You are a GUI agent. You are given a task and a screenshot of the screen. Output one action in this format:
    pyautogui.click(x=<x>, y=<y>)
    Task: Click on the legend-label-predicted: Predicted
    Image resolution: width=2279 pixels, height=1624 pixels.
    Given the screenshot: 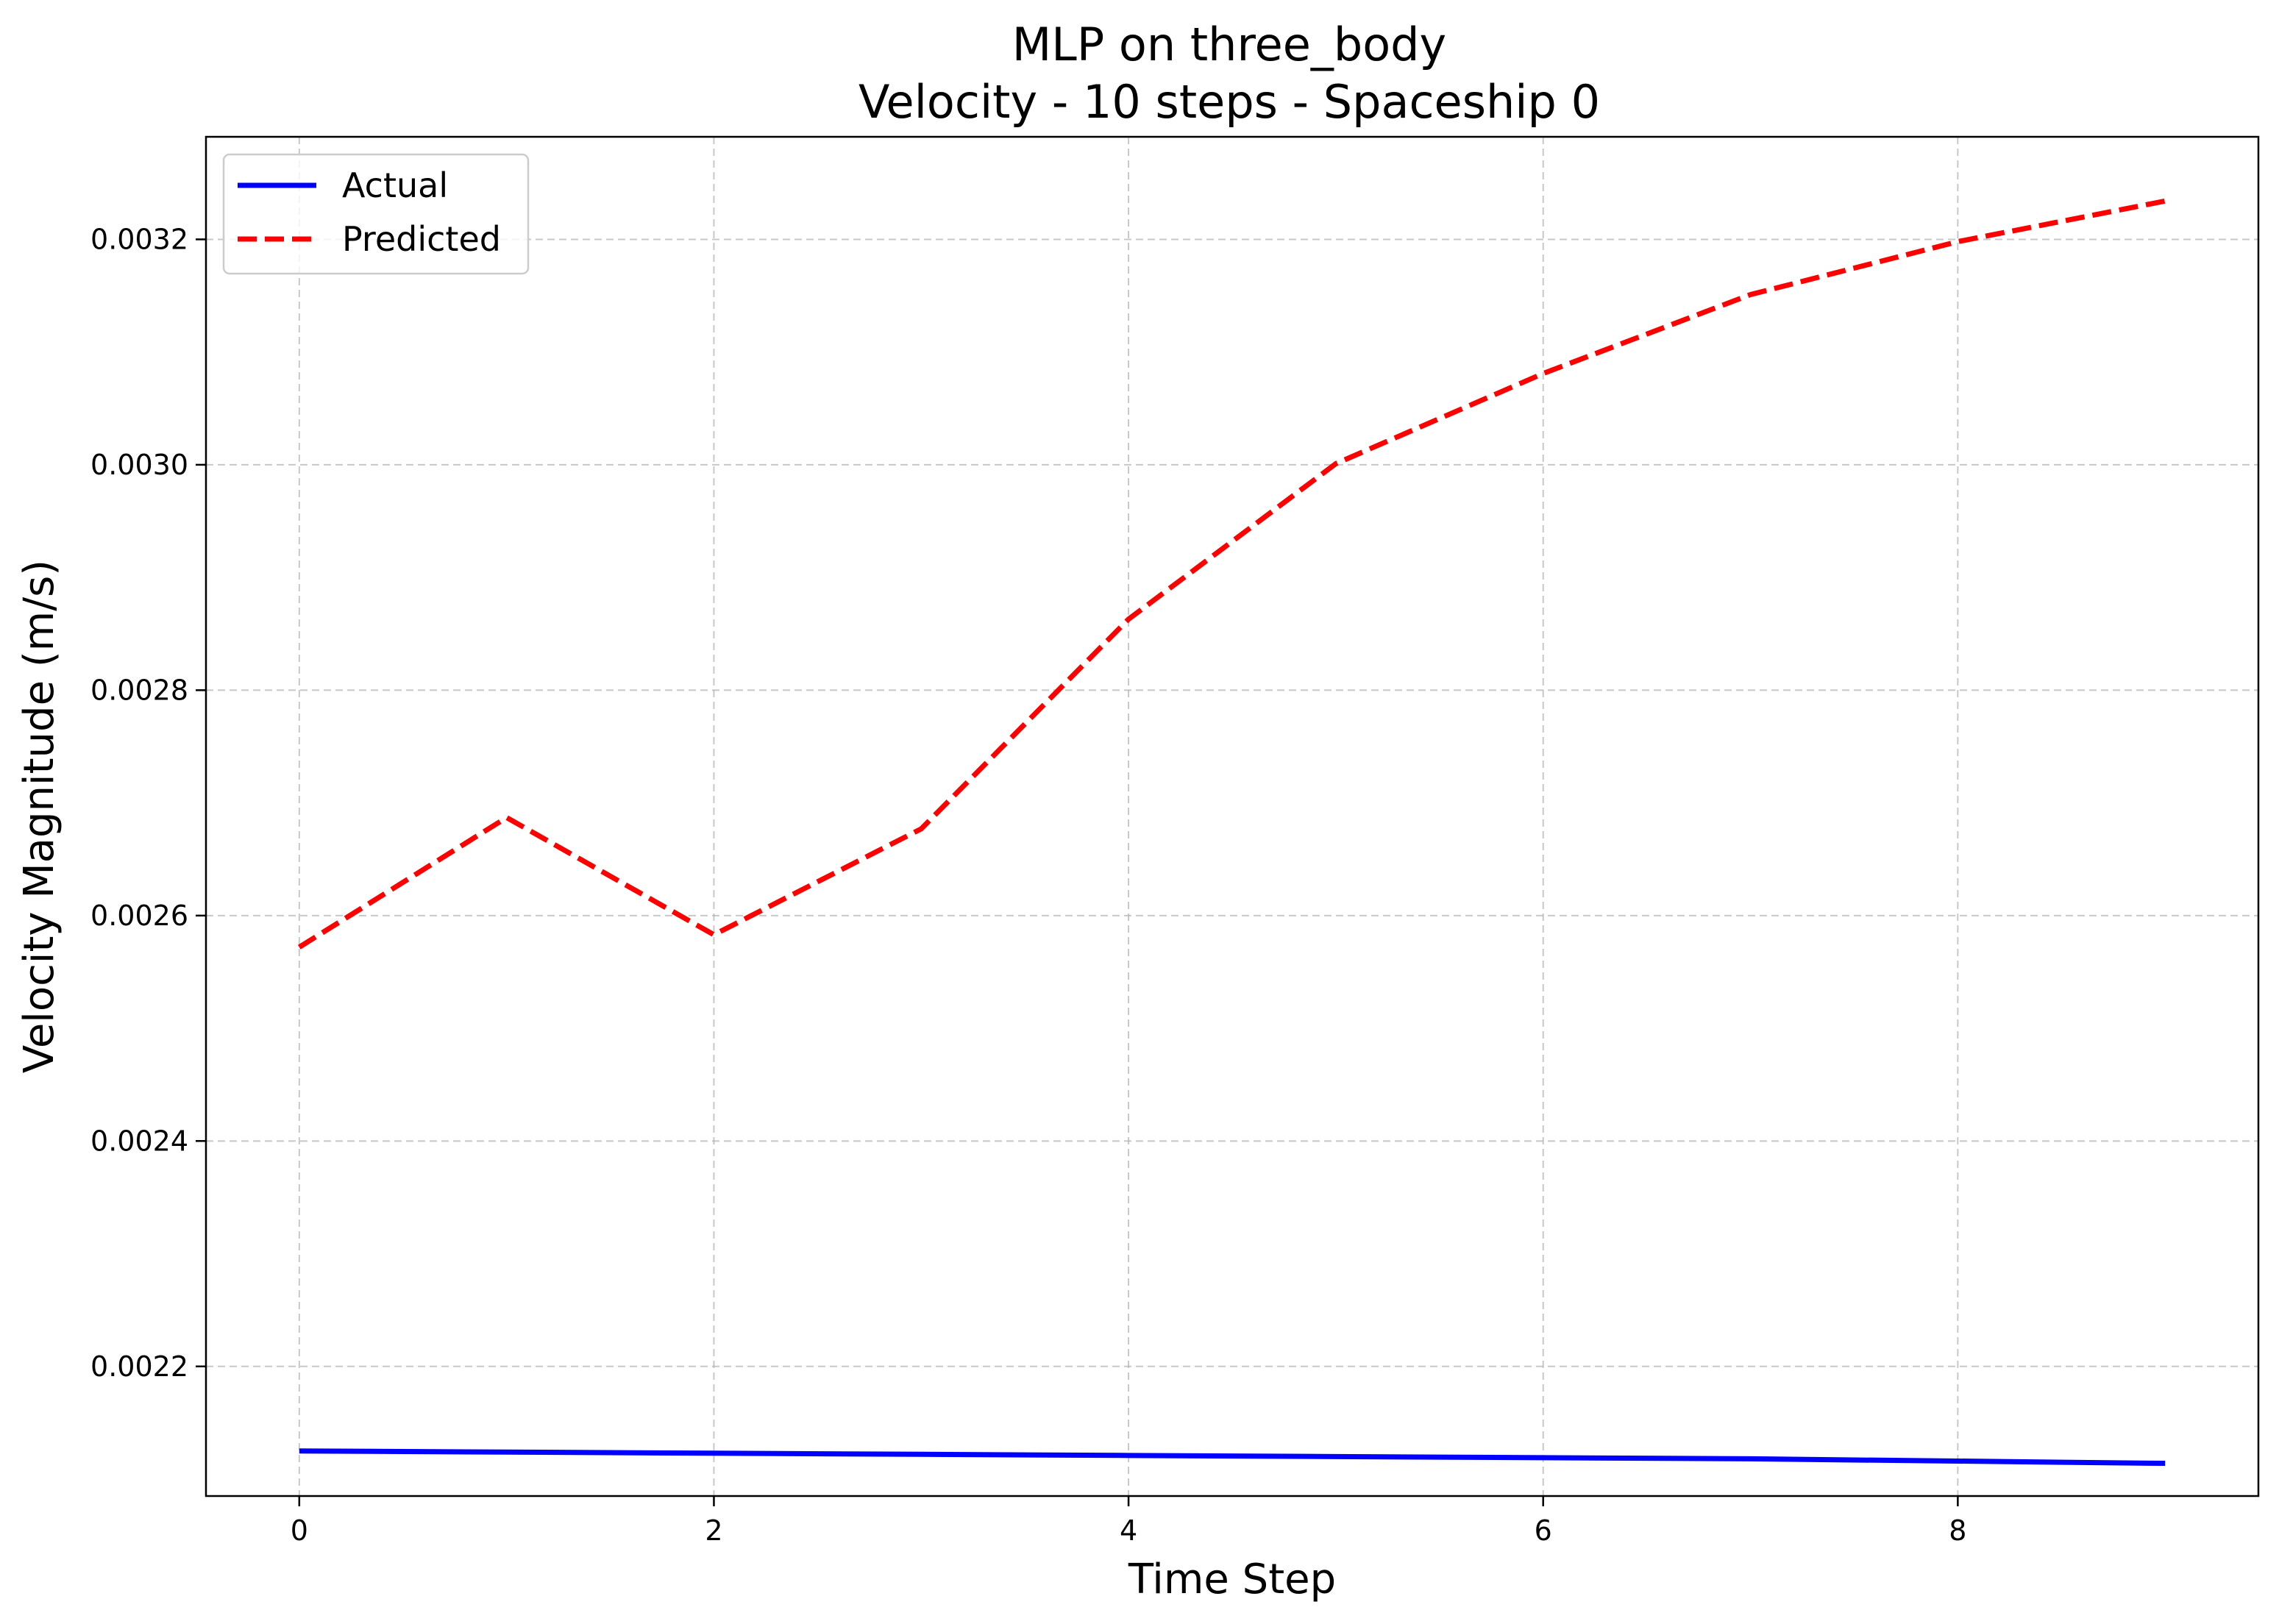 What is the action you would take?
    pyautogui.click(x=421, y=239)
    